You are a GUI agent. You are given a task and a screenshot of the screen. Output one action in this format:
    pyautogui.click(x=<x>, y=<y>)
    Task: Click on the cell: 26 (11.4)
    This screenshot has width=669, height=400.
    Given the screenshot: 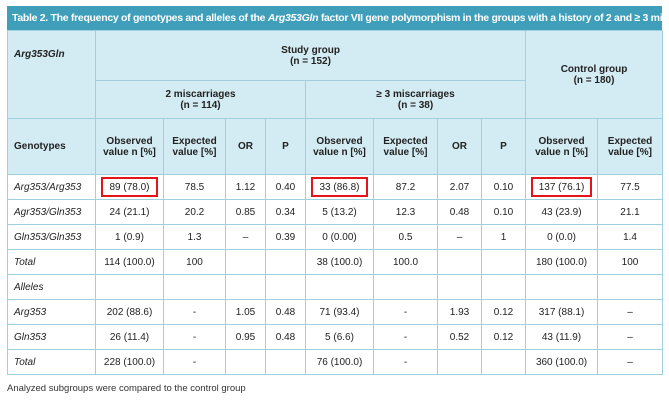 What is the action you would take?
    pyautogui.click(x=129, y=337)
    